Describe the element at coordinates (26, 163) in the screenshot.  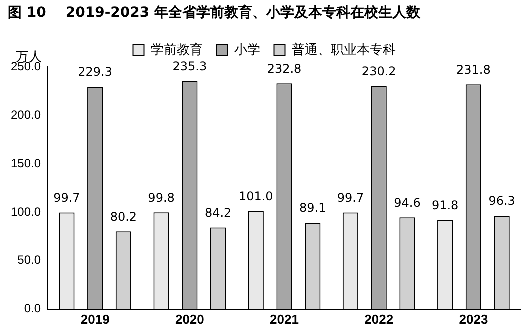
I see `y-tick-label: 150.0` at that location.